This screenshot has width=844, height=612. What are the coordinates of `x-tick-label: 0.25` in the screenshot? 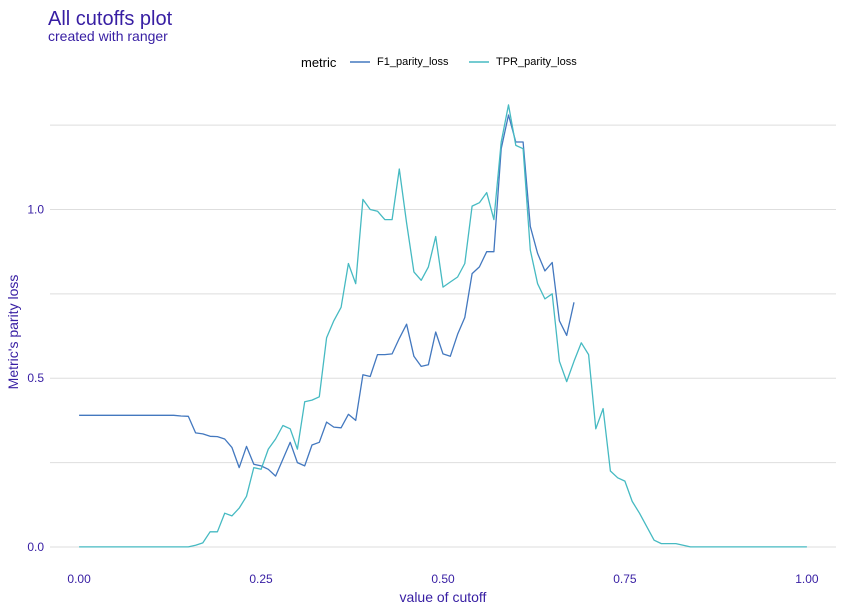 It's located at (261, 579).